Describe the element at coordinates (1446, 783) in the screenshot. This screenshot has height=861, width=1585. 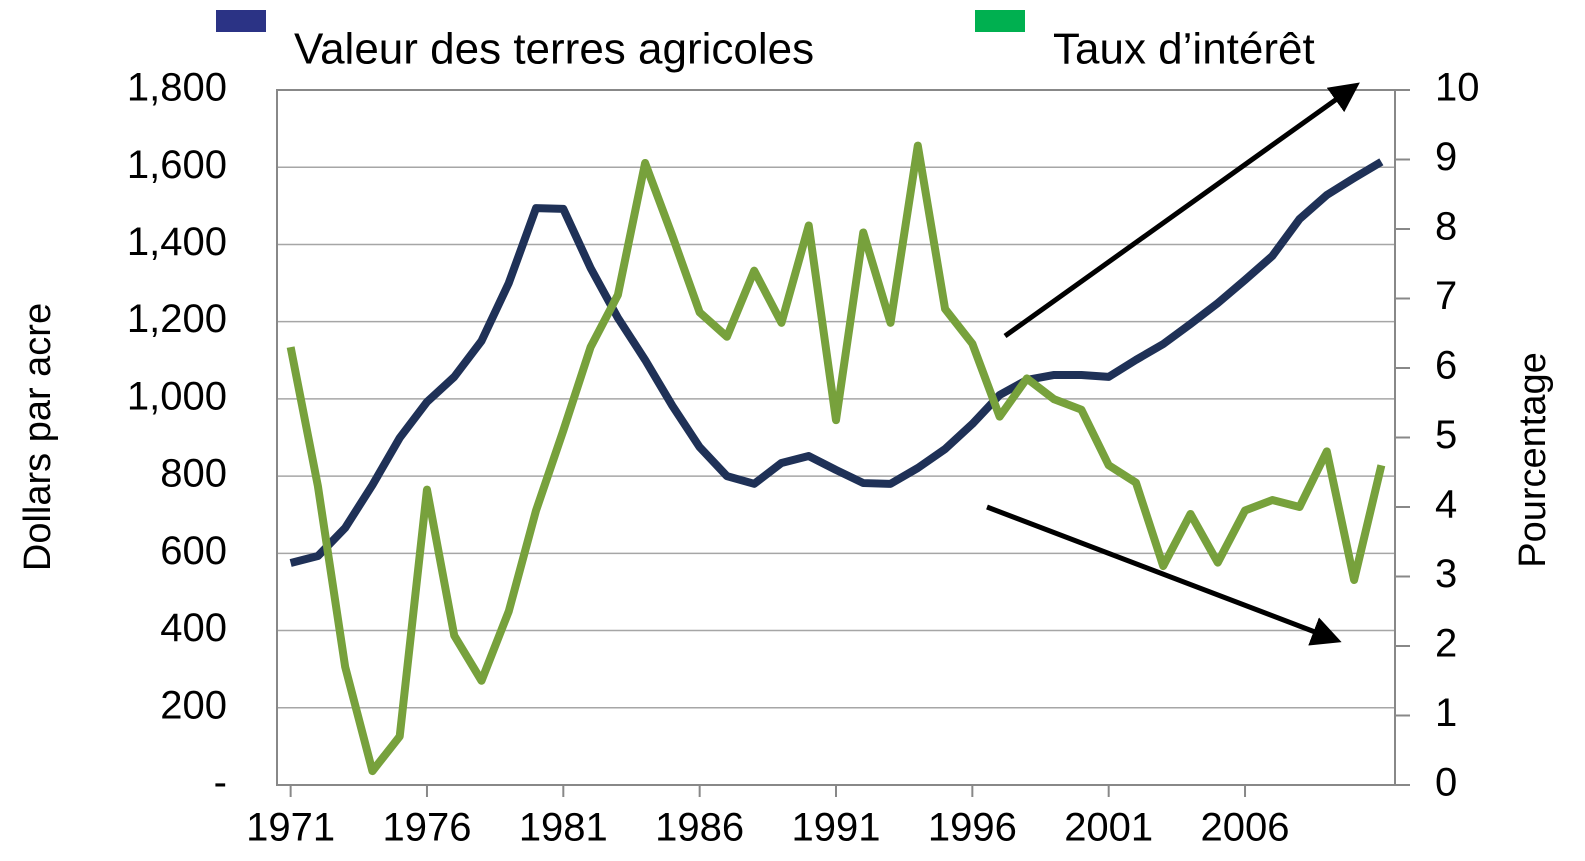
I see `y2-tick-label: 0` at that location.